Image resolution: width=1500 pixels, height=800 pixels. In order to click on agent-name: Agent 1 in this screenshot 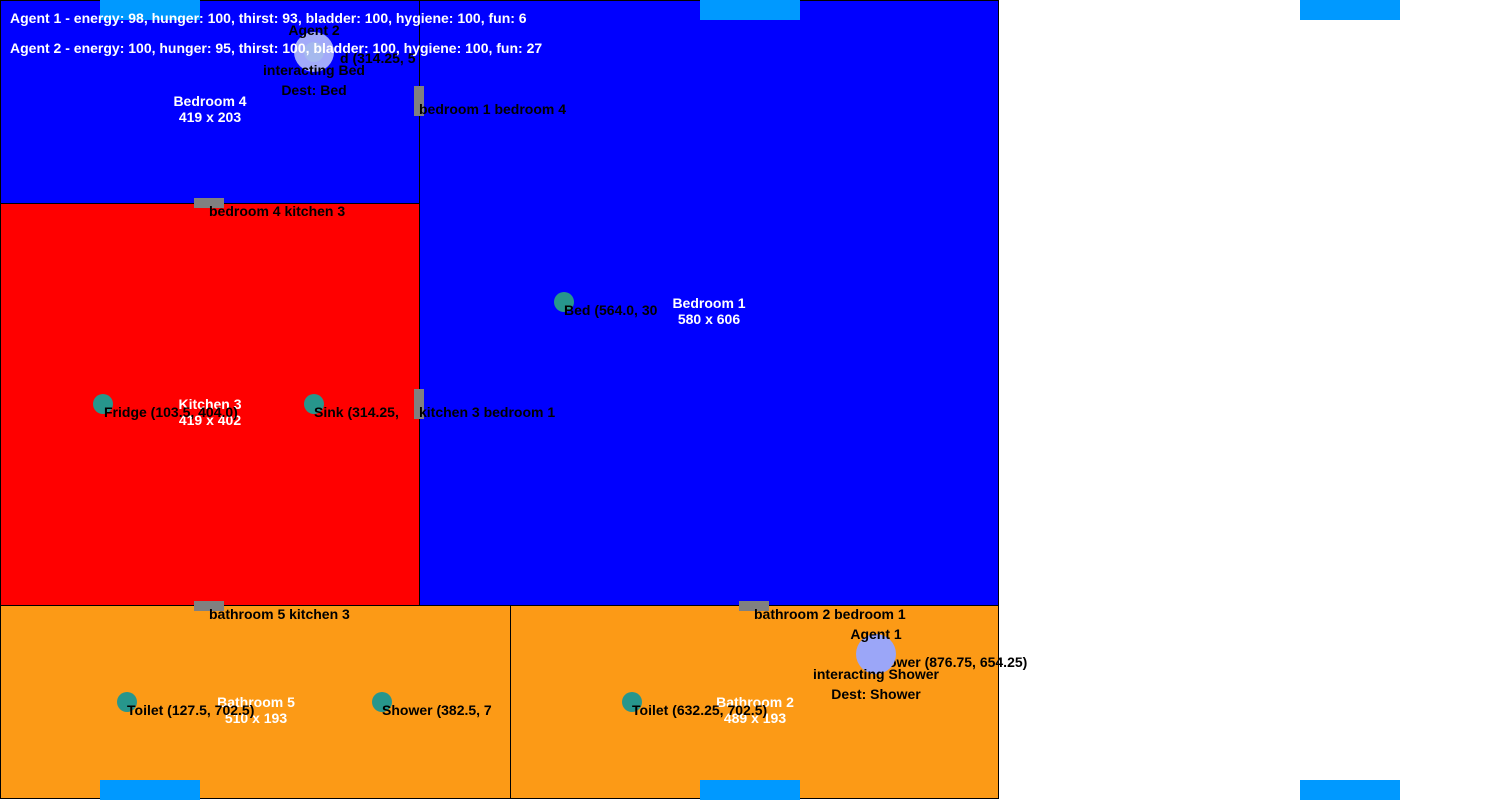, I will do `click(876, 634)`.